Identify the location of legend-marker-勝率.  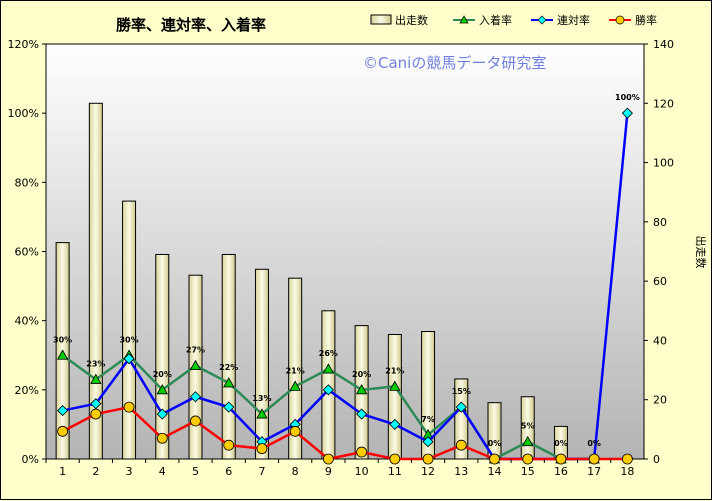
(620, 20).